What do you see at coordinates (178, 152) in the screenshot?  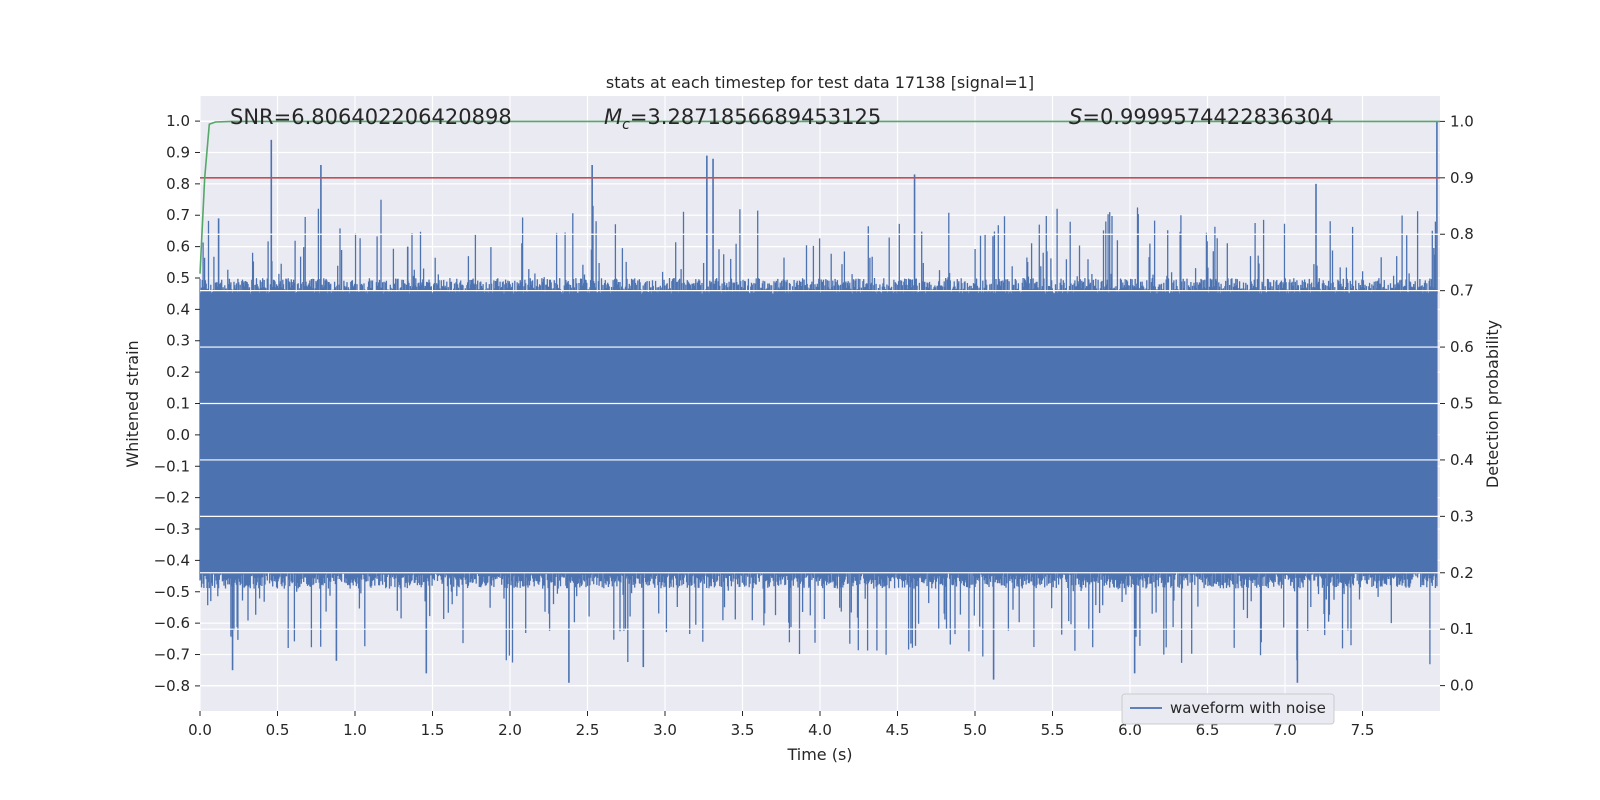 I see `y-tick-label: 0.9` at bounding box center [178, 152].